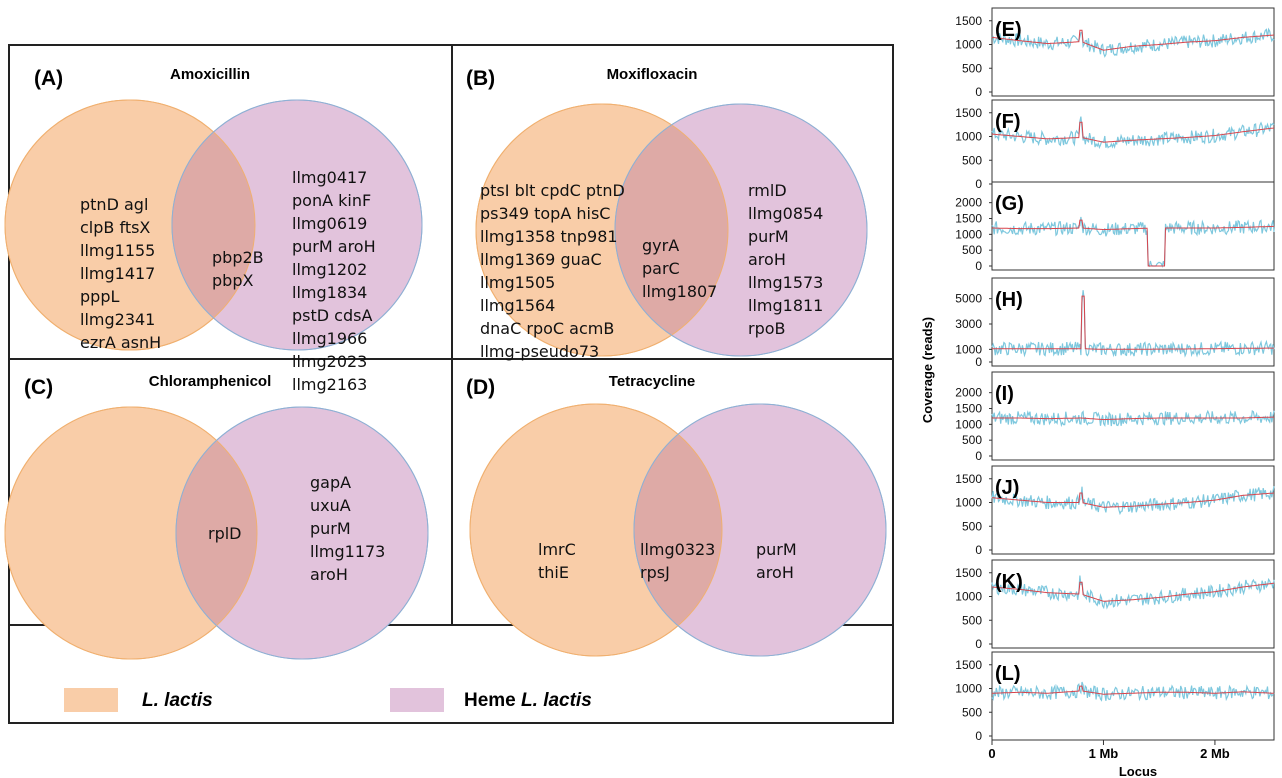  I want to click on gene-overlap: pbp2B, so click(238, 257).